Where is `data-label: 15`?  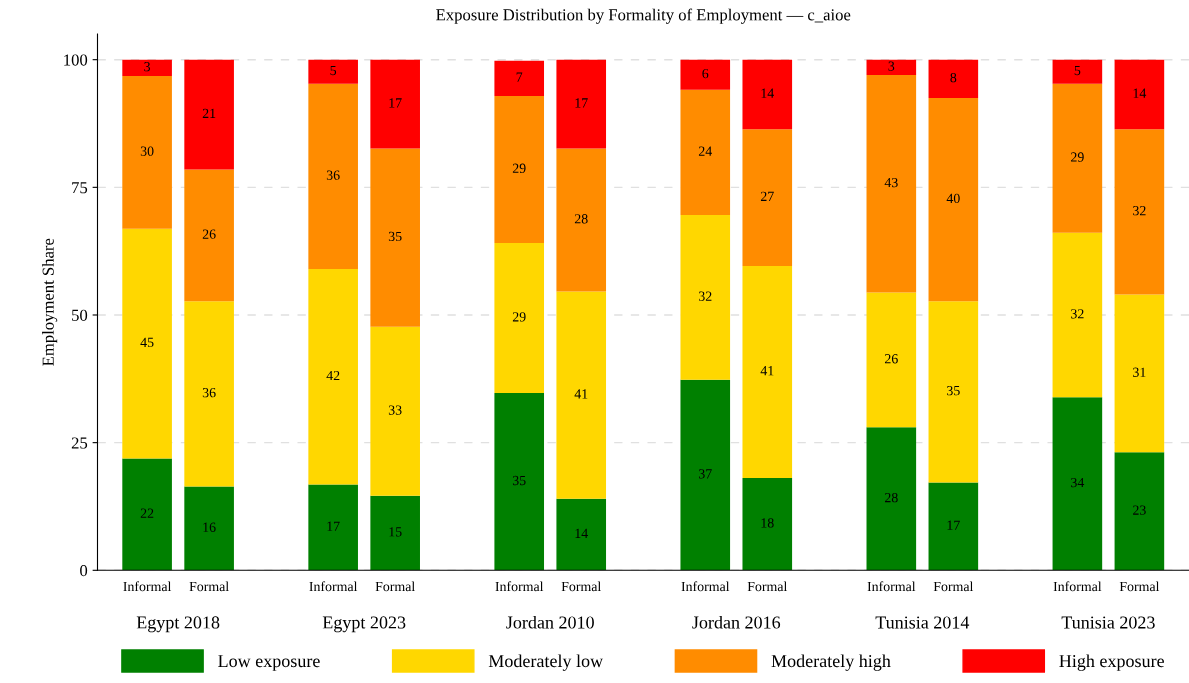 data-label: 15 is located at coordinates (395, 532).